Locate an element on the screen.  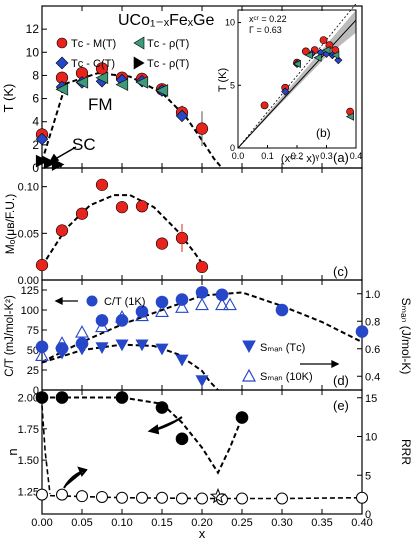
inset-b-y-tick-label: 5 is located at coordinates (232, 85).